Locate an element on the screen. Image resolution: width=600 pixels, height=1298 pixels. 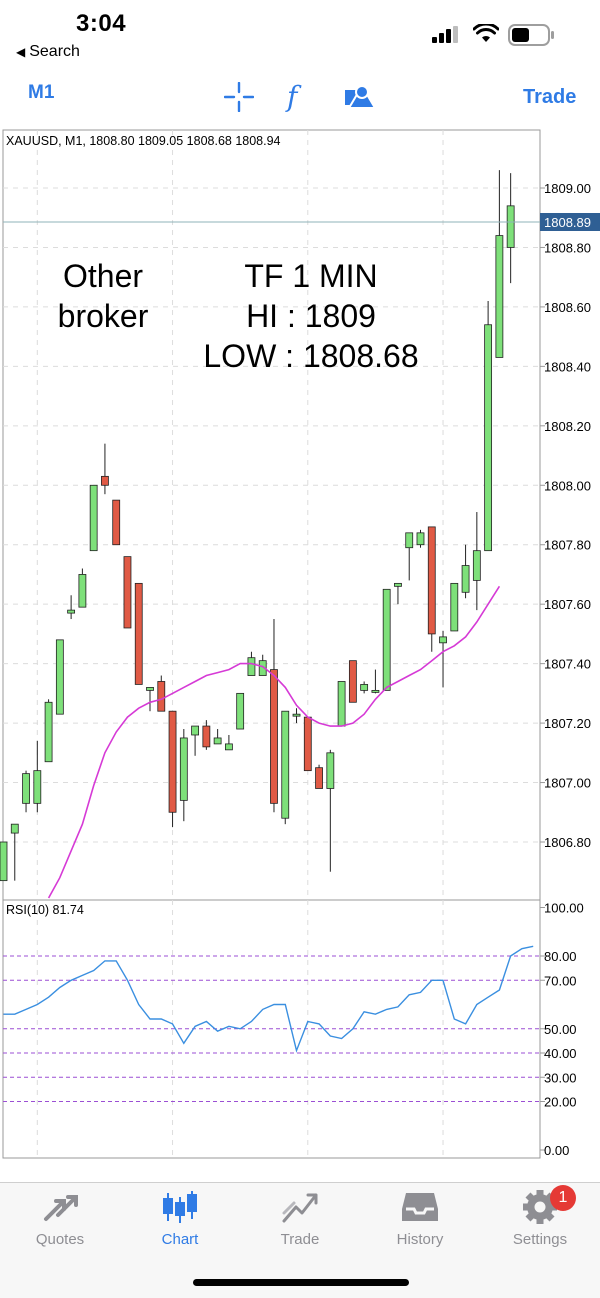
annotation-line: TF 1 MIN is located at coordinates (311, 276).